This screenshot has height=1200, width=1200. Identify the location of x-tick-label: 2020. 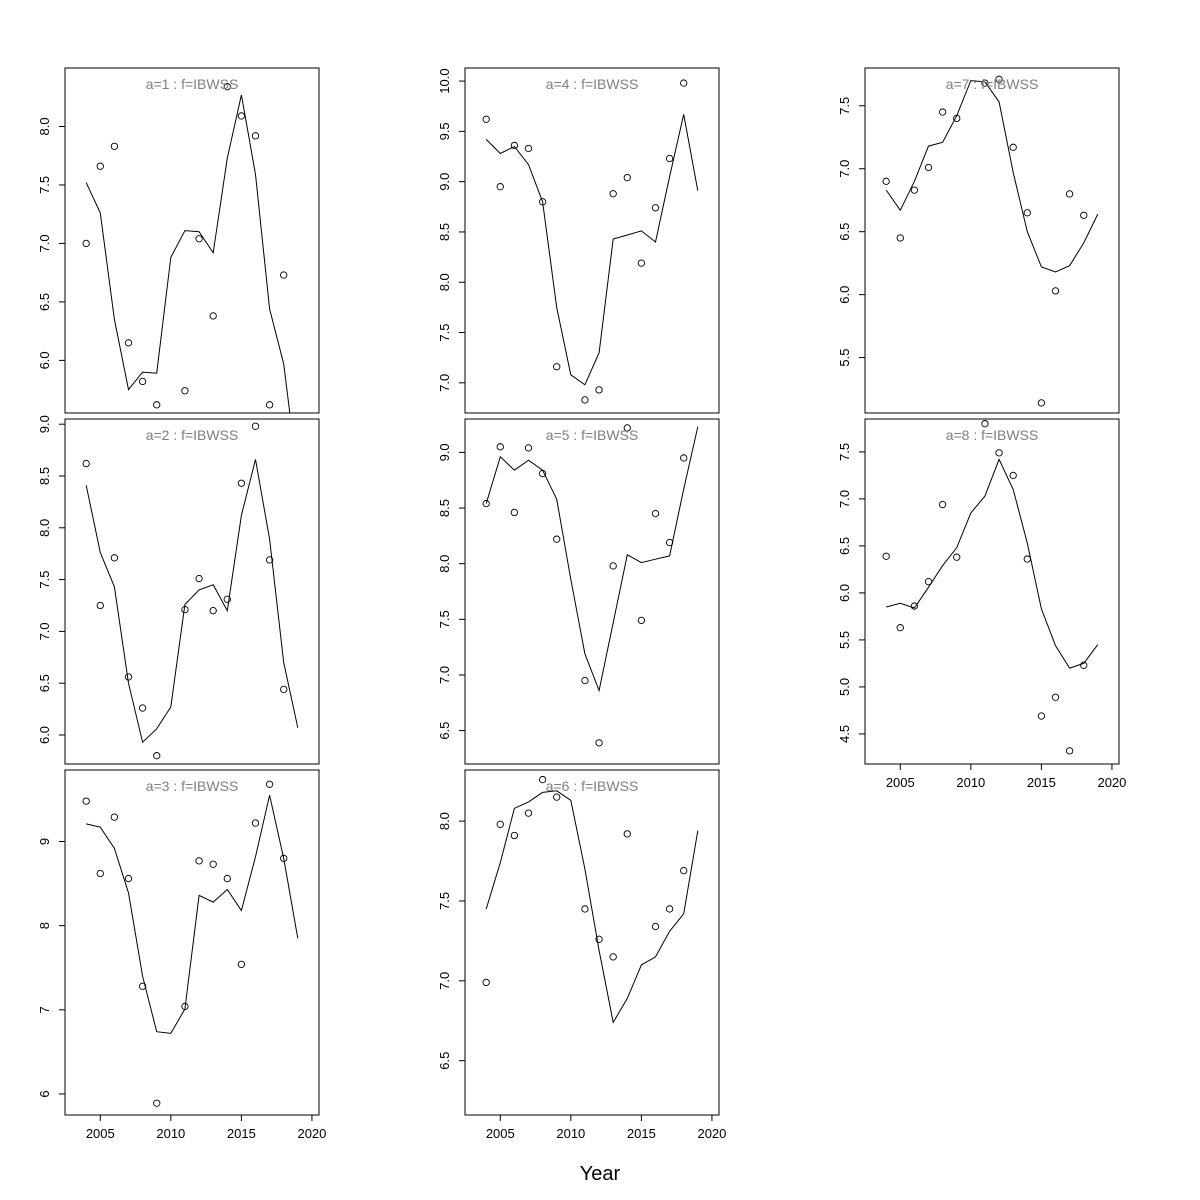
(1111, 782).